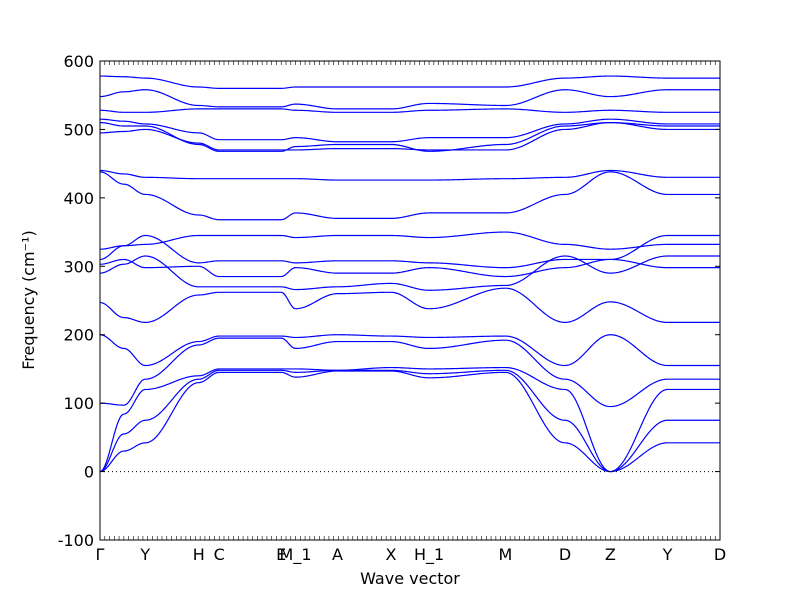 Image resolution: width=800 pixels, height=600 pixels. What do you see at coordinates (337, 554) in the screenshot?
I see `x-tick-label: A` at bounding box center [337, 554].